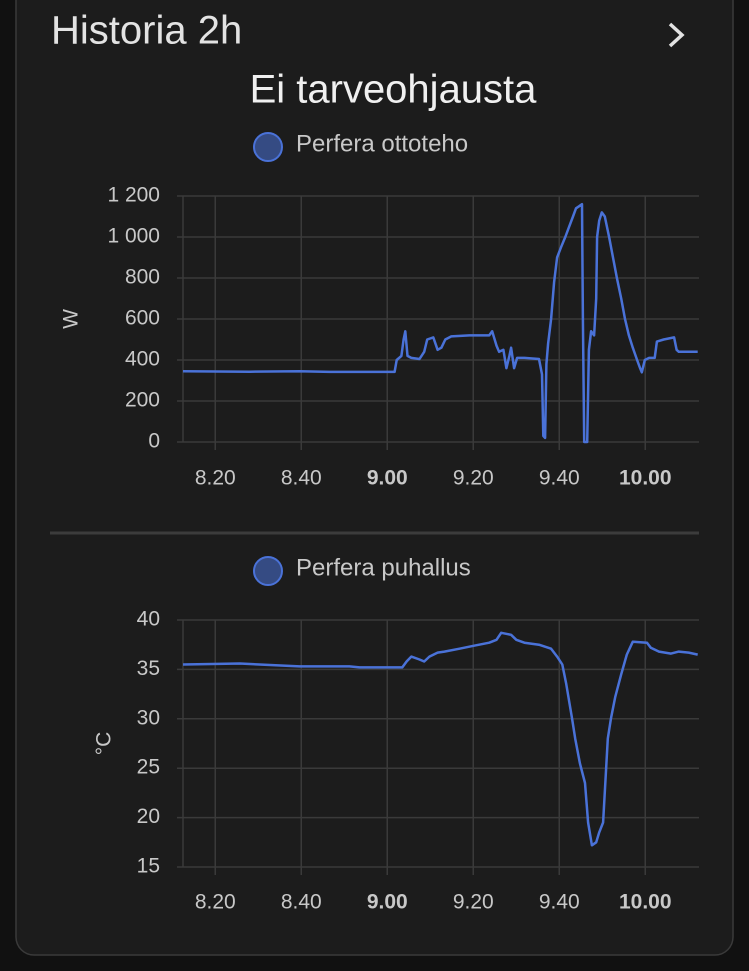 This screenshot has width=749, height=971. Describe the element at coordinates (148, 717) in the screenshot. I see `y-tick-label: 30` at that location.